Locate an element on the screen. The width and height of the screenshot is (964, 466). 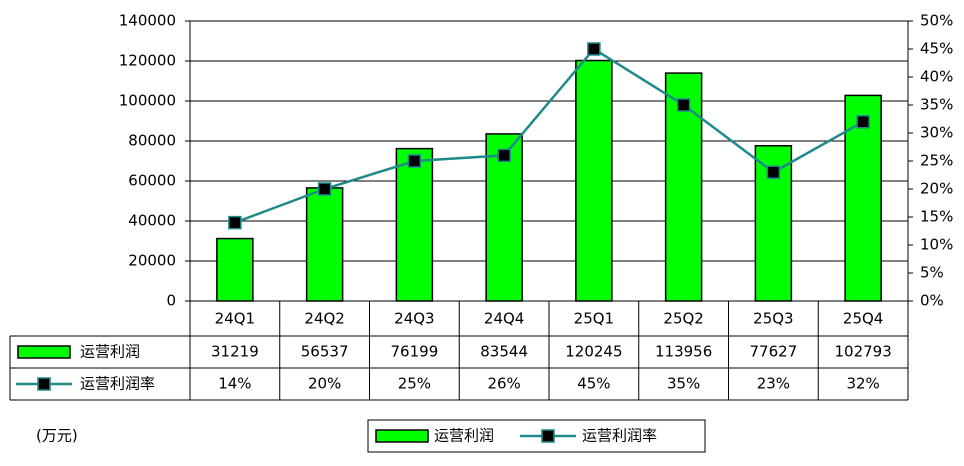
y-tick-label: 120000 is located at coordinates (147, 61).